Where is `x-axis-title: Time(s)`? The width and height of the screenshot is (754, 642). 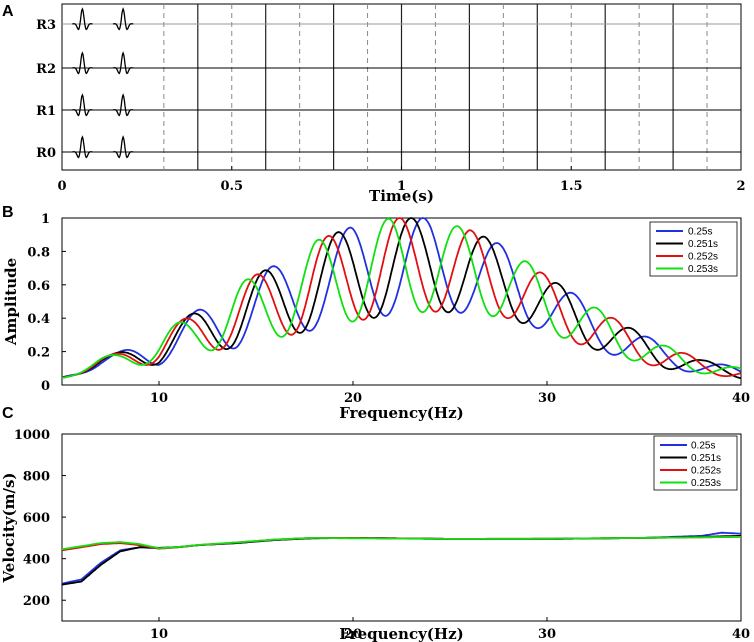
x-axis-title: Time(s) is located at coordinates (401, 196).